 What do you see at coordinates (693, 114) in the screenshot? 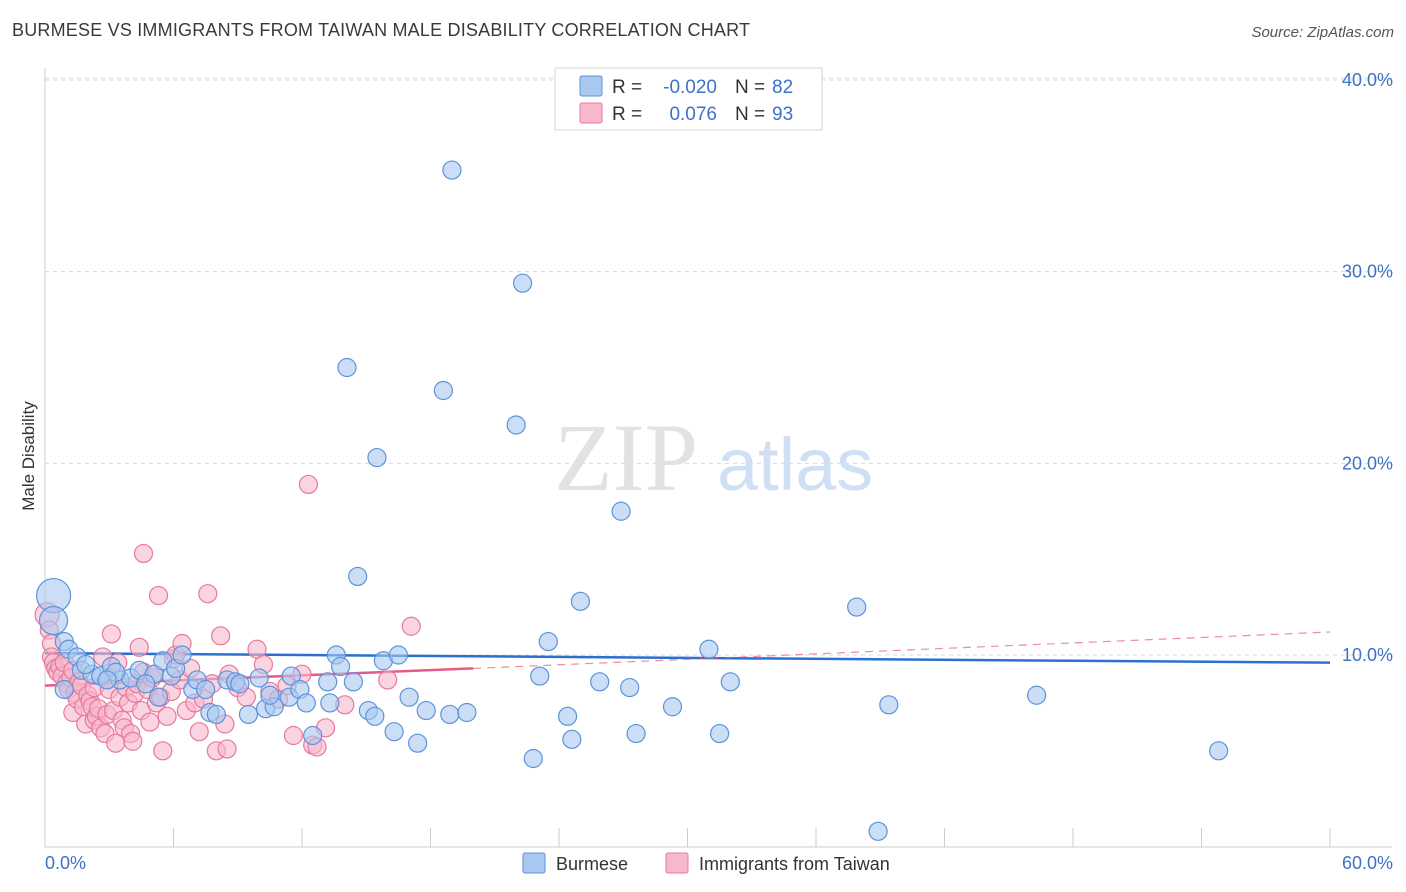
I see `legend-r-value-pink: 0.076` at bounding box center [693, 114].